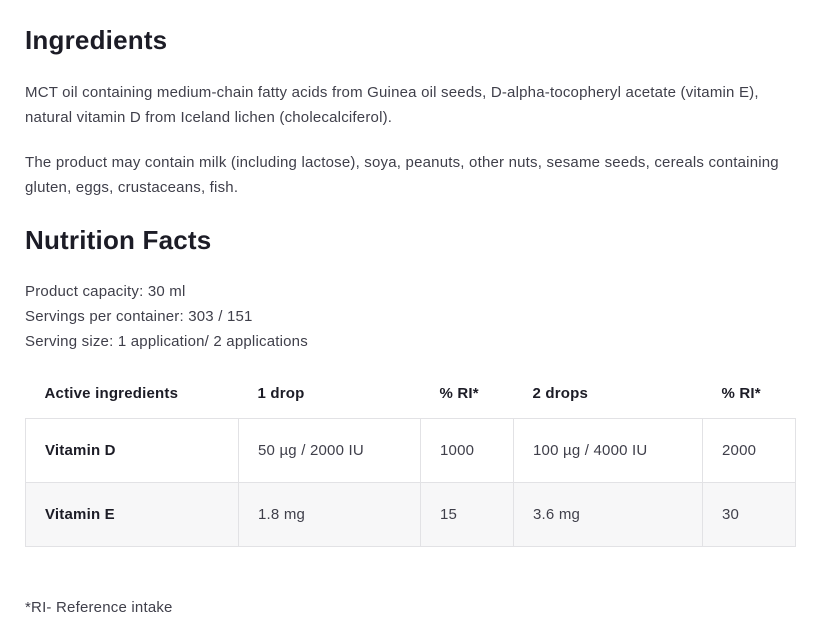  I want to click on header-ri-two-drops: % RI*, so click(741, 394).